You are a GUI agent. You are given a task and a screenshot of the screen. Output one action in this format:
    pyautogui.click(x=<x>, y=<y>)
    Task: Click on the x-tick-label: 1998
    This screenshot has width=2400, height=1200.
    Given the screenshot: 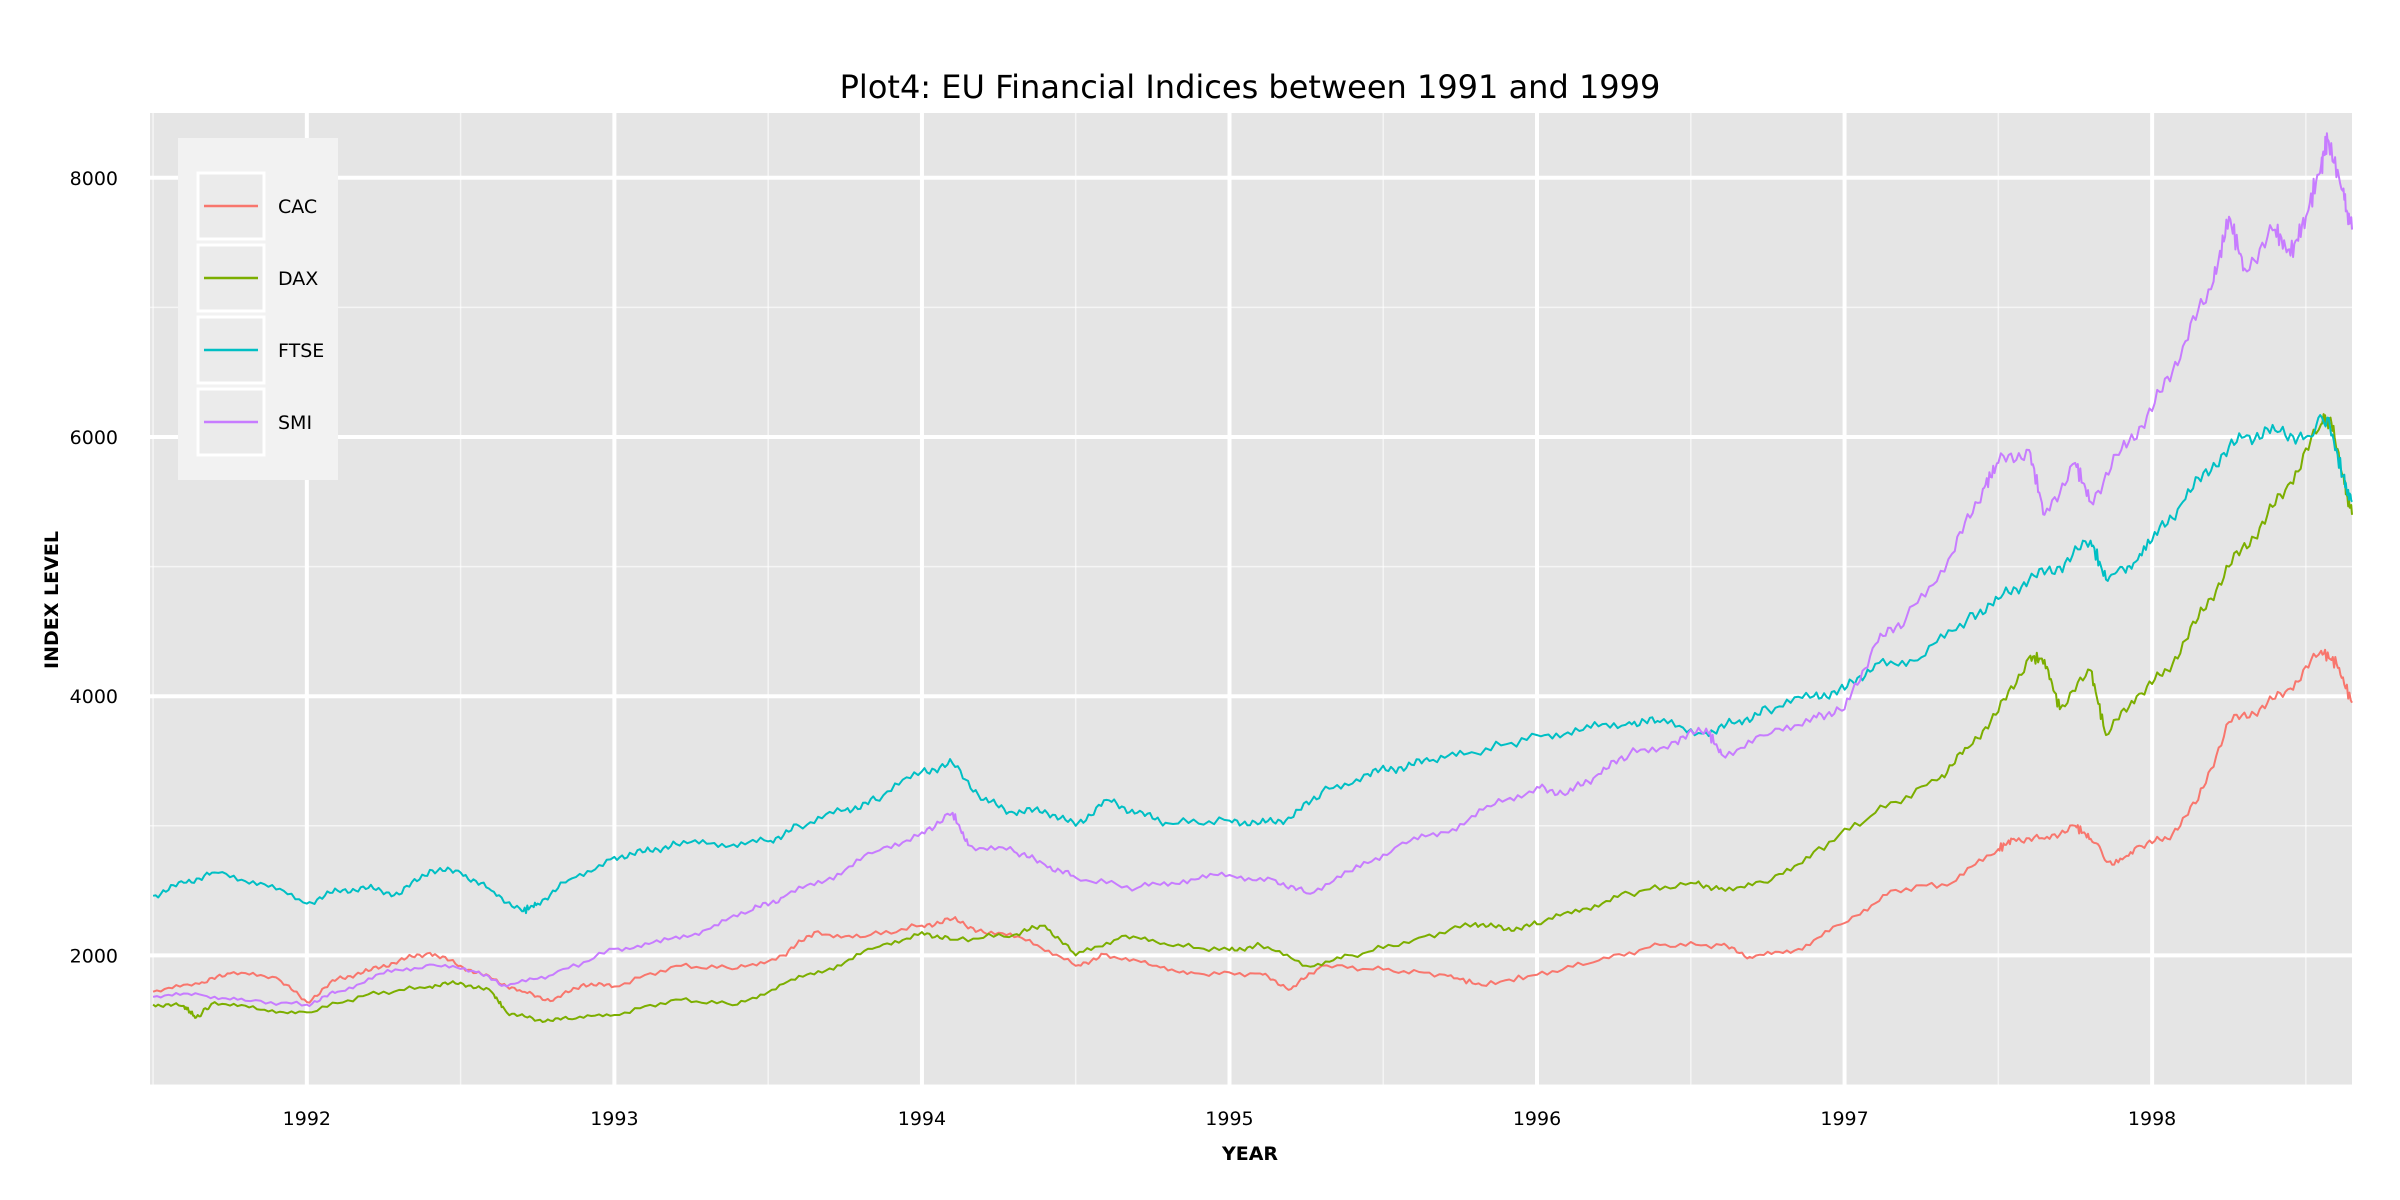 What is the action you would take?
    pyautogui.click(x=2152, y=1119)
    